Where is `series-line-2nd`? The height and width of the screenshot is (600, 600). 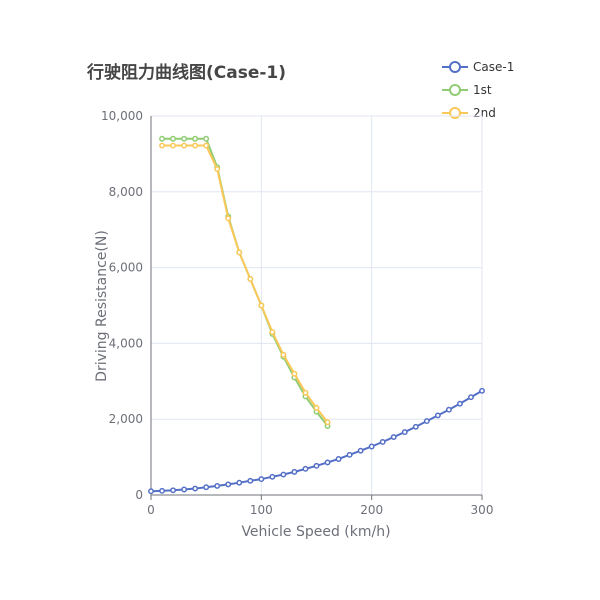
series-line-2nd is located at coordinates (245, 283).